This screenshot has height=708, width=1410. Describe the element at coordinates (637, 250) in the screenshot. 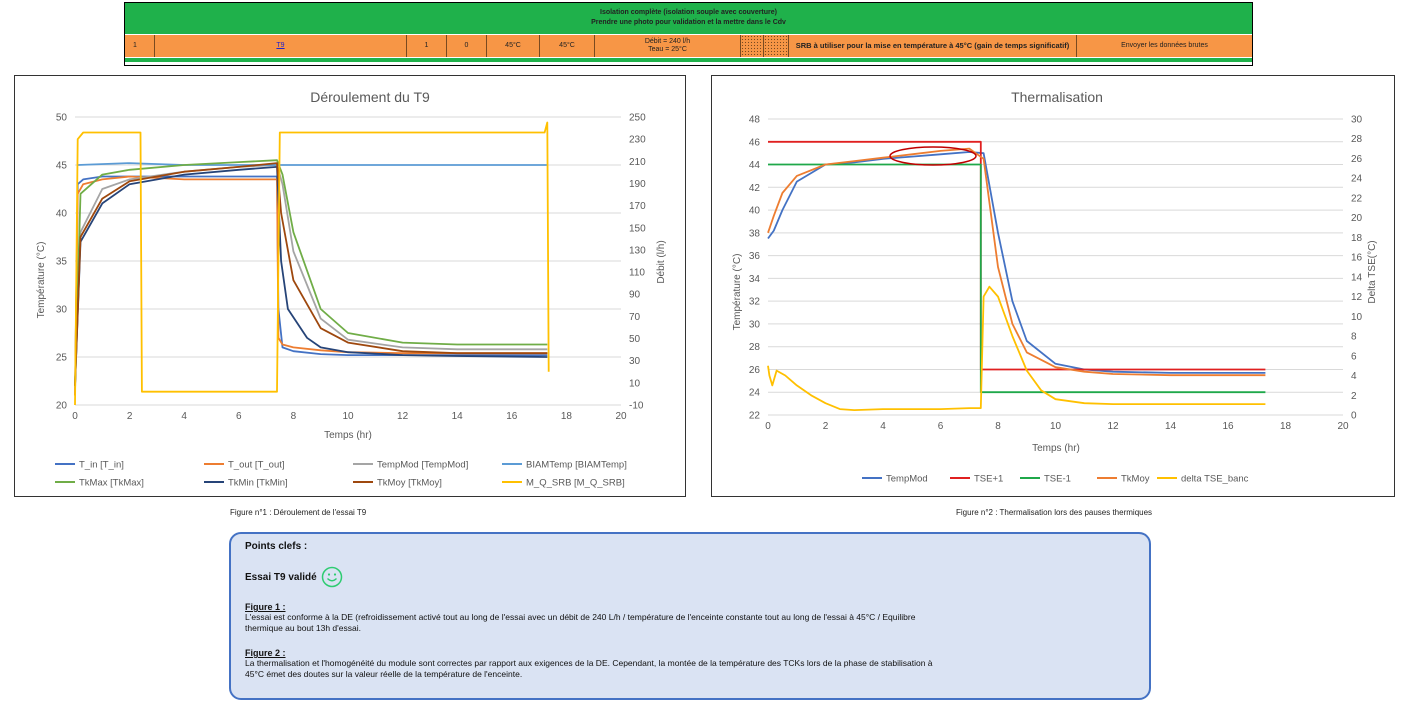

I see `y2-tick-label: 130` at that location.